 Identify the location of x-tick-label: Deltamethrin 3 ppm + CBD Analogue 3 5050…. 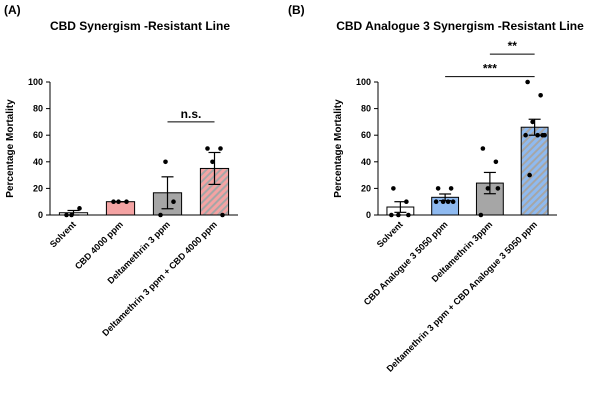
(462, 296).